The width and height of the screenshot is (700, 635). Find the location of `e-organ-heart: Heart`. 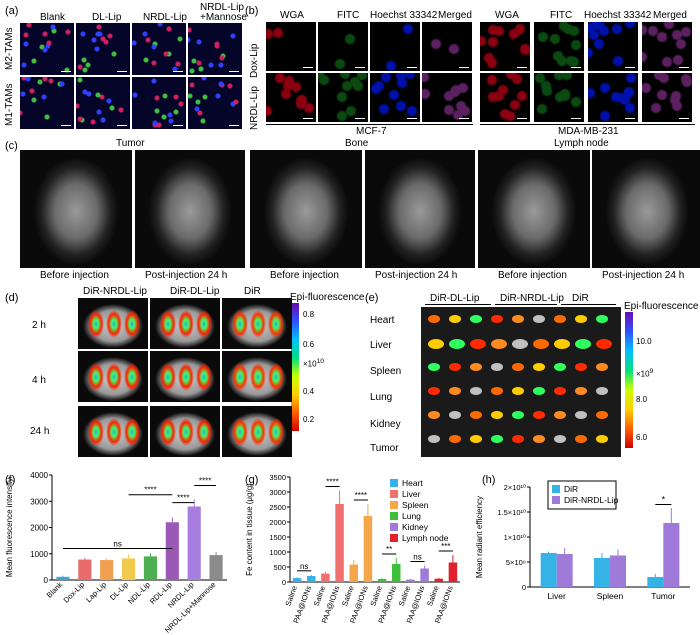

e-organ-heart: Heart is located at coordinates (382, 320).